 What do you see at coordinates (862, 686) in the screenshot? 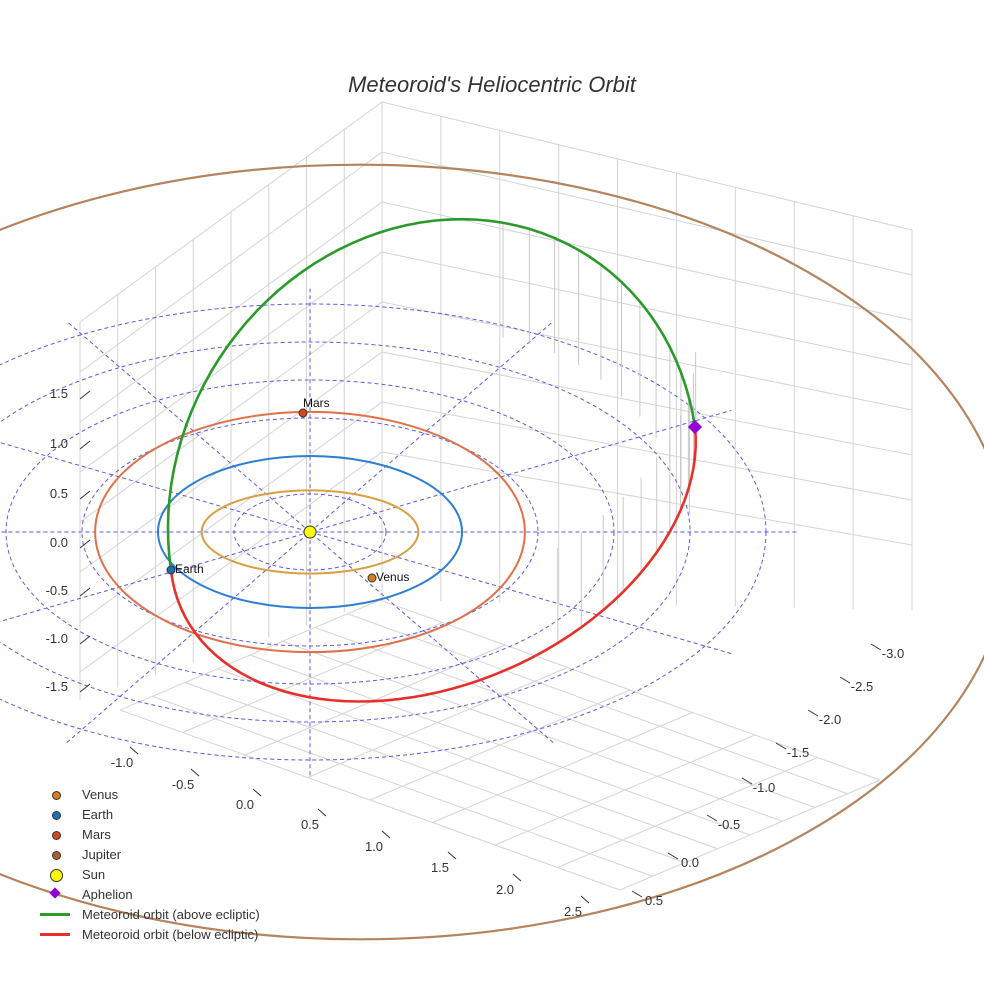
I see `y-tick-label: -2.5` at bounding box center [862, 686].